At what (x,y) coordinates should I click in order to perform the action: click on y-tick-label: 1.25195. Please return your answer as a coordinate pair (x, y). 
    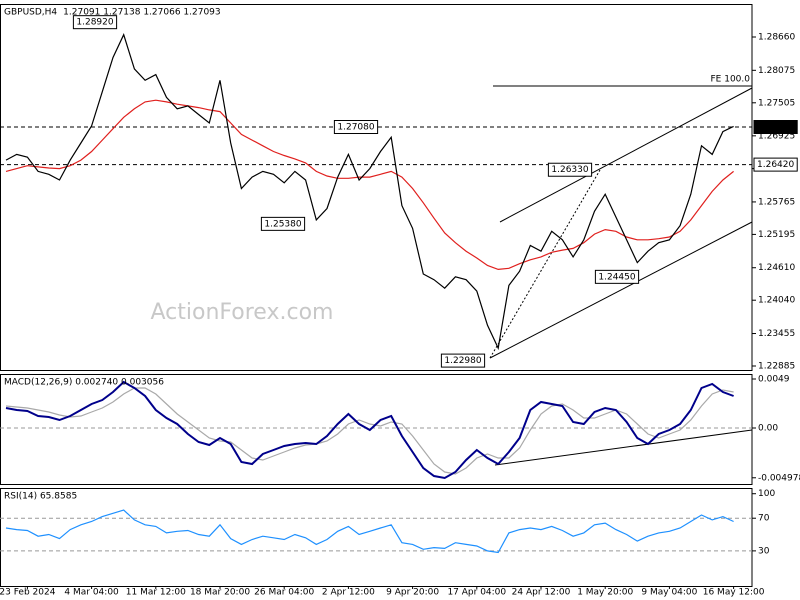
    Looking at the image, I should click on (776, 235).